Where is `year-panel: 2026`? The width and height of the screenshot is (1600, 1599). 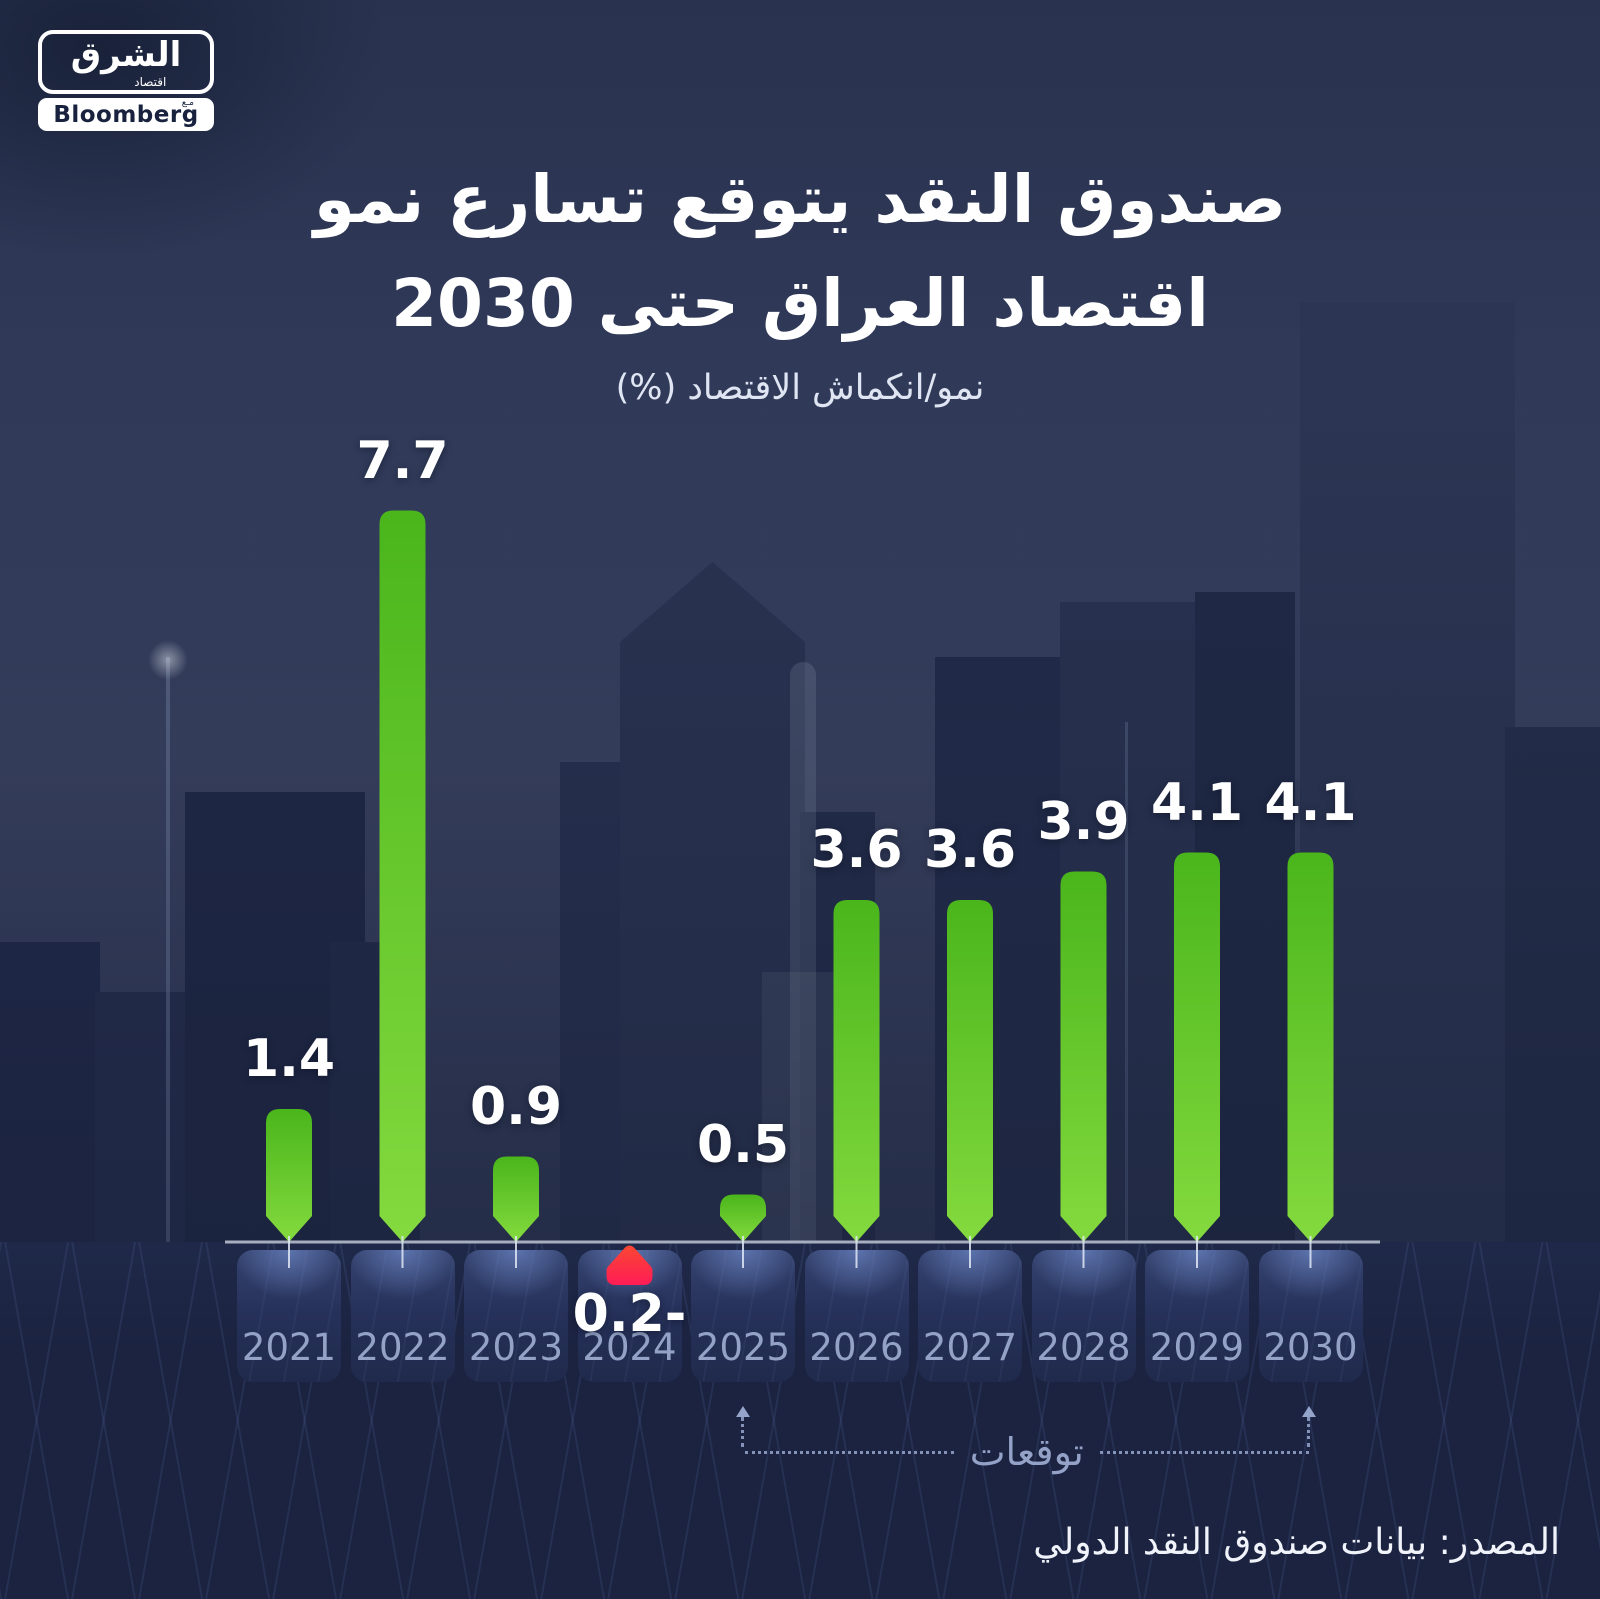
year-panel: 2026 is located at coordinates (856, 1316).